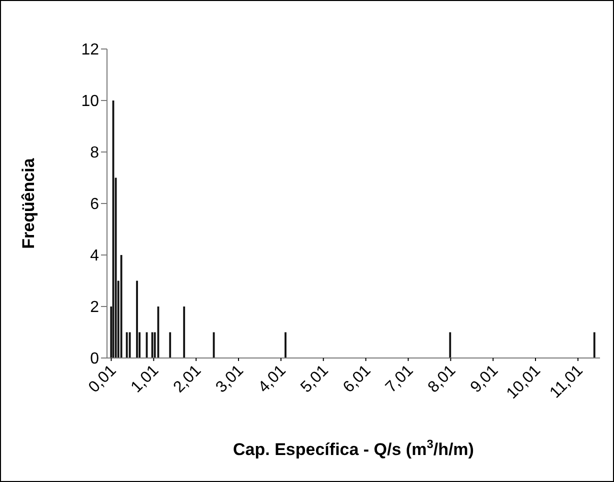  What do you see at coordinates (315, 379) in the screenshot?
I see `x-tick-label: 5,01` at bounding box center [315, 379].